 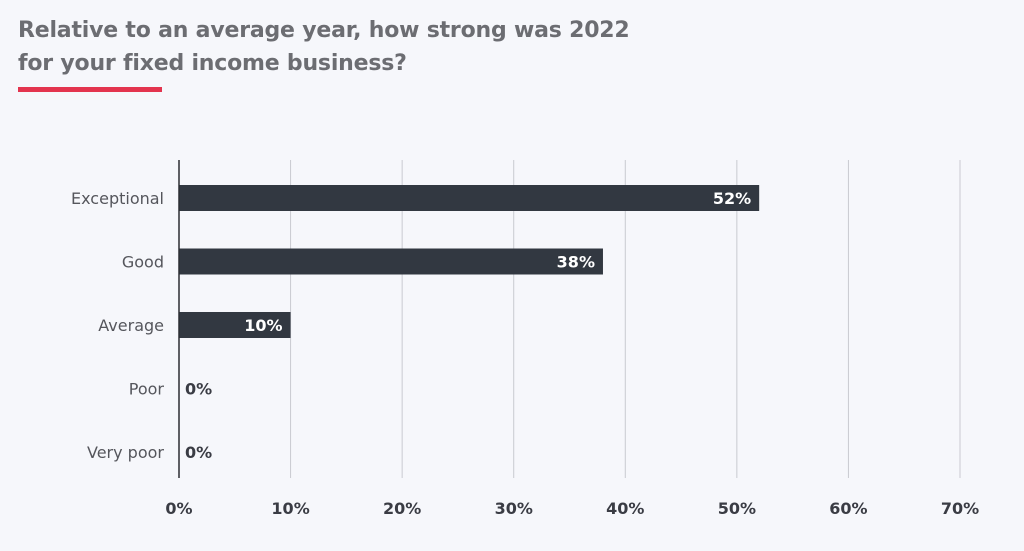 I want to click on category-label: Very poor, so click(x=125, y=452).